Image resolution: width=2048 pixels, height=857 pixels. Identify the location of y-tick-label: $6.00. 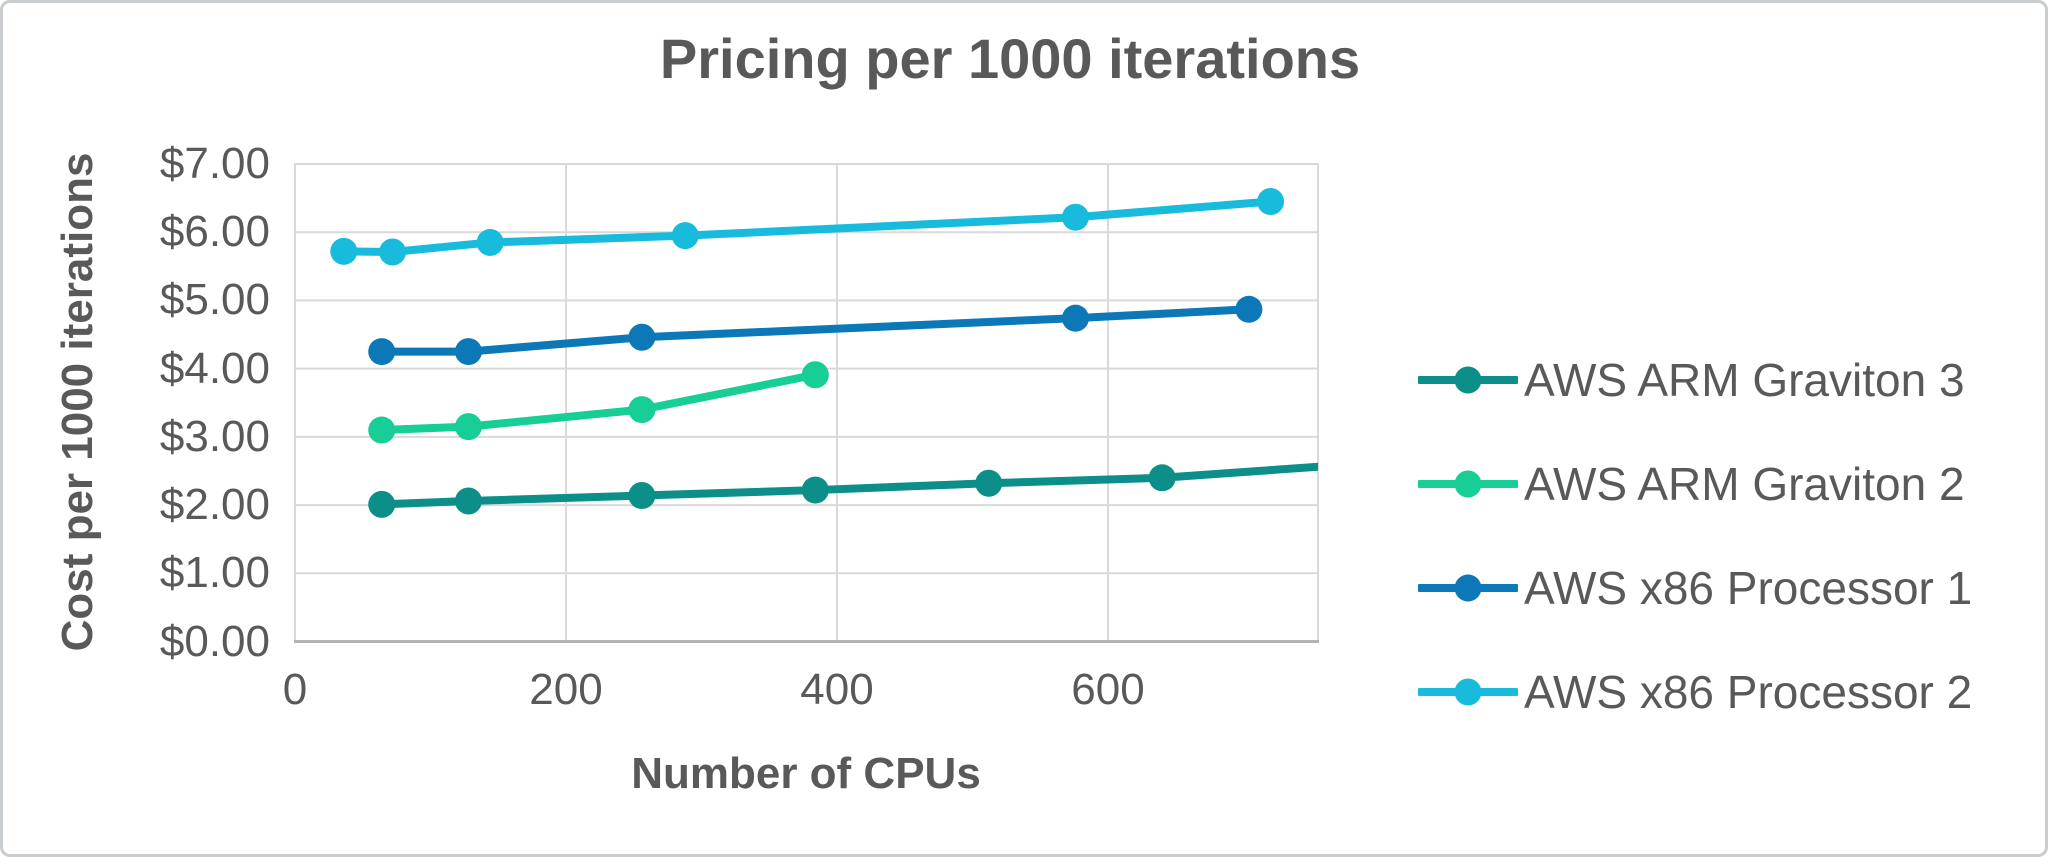
(214, 232).